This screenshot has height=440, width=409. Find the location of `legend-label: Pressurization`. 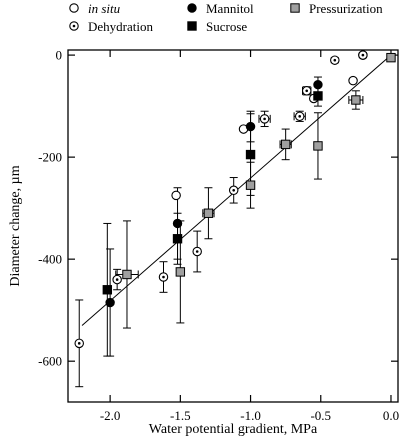

legend-label: Pressurization is located at coordinates (346, 8).